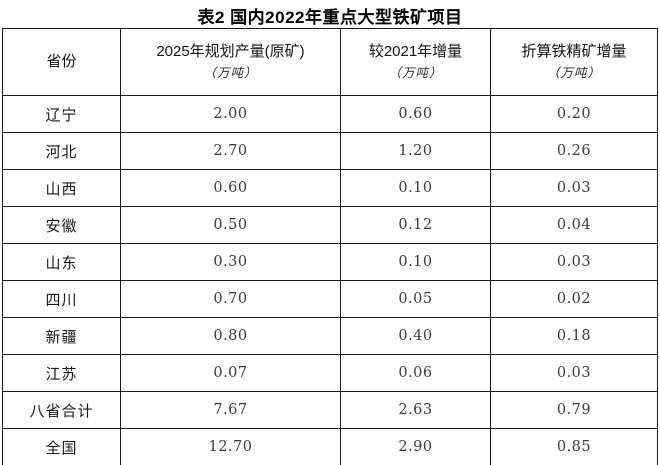  What do you see at coordinates (230, 188) in the screenshot?
I see `planned-2025-cell: 0.60` at bounding box center [230, 188].